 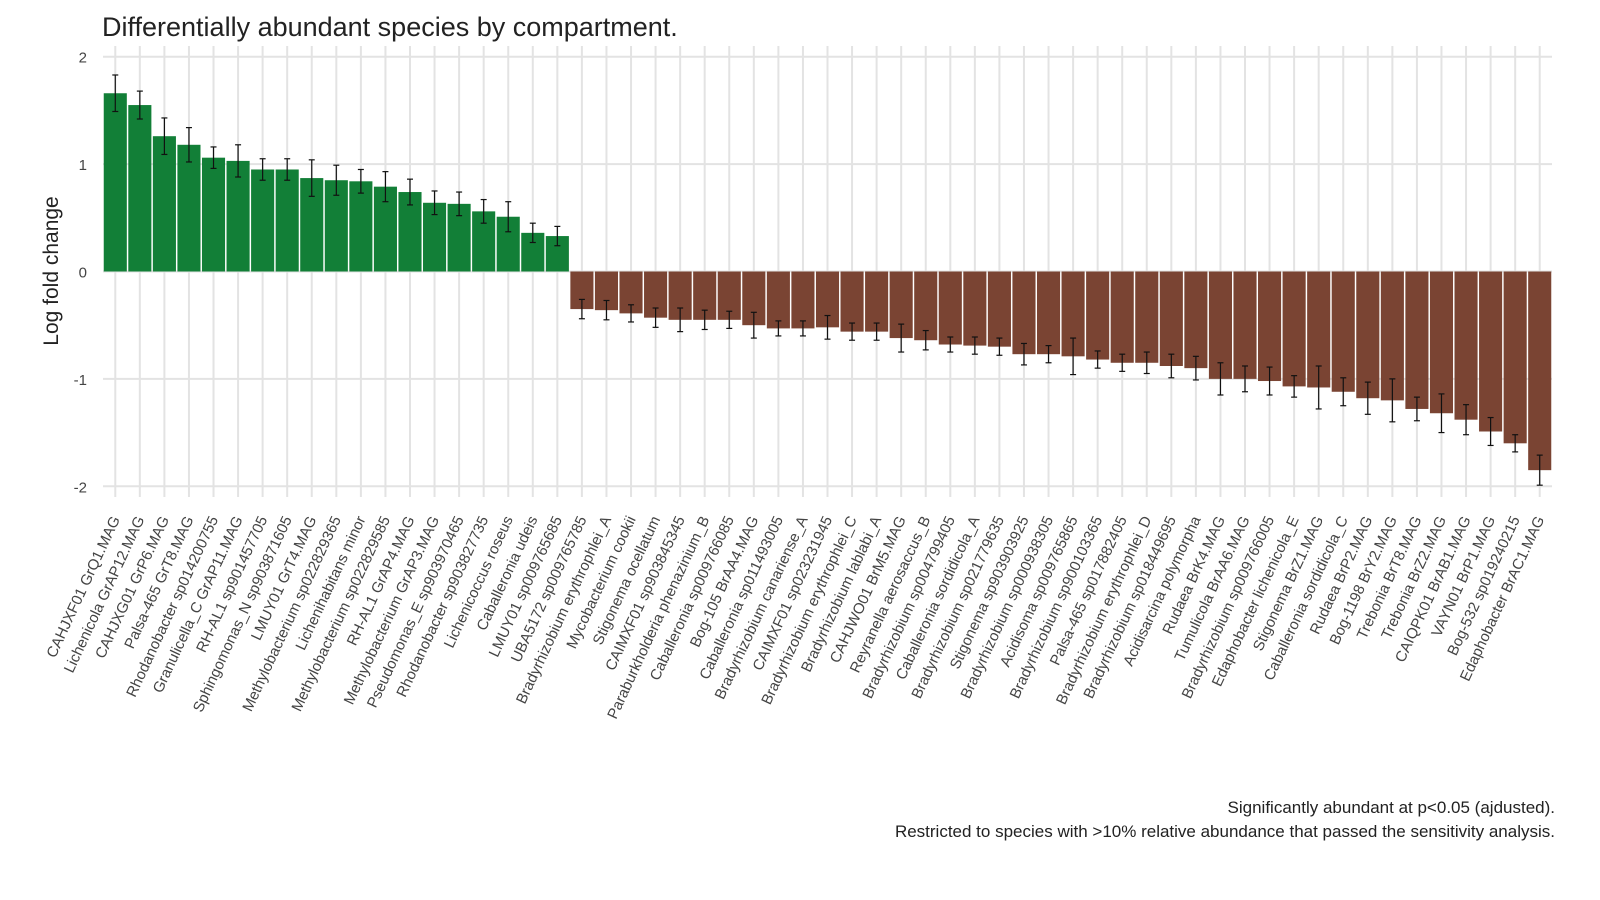 What do you see at coordinates (80, 487) in the screenshot?
I see `y-tick-label: -2` at bounding box center [80, 487].